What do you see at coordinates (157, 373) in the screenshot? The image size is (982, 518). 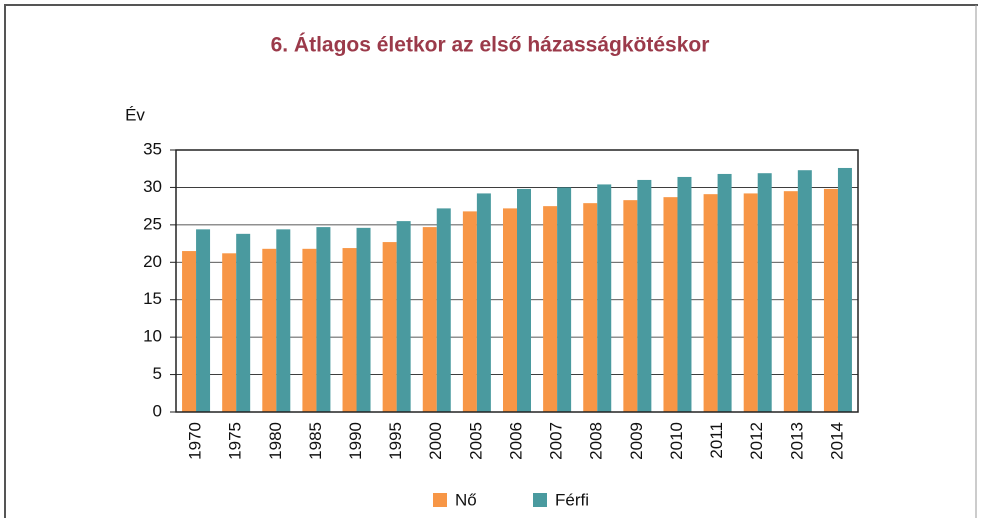 I see `y-tick-label: 5` at bounding box center [157, 373].